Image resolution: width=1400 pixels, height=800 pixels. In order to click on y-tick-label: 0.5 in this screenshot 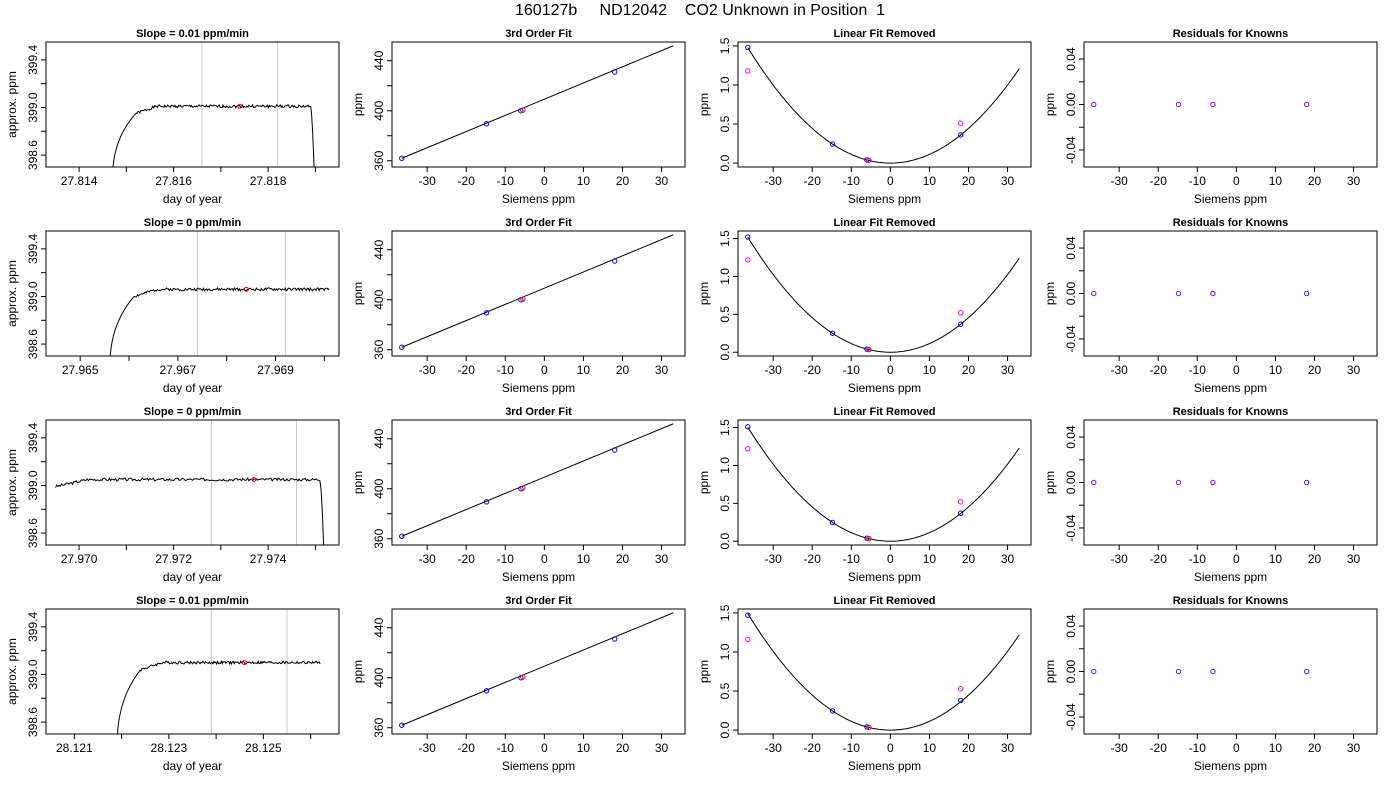, I will do `click(725, 503)`.